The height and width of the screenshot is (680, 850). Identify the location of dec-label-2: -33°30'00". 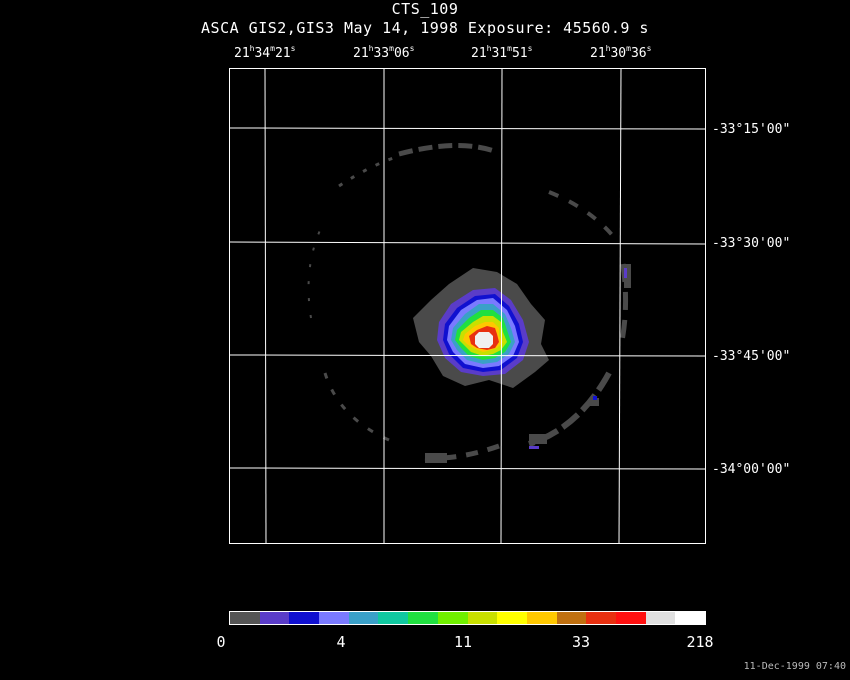
(751, 243).